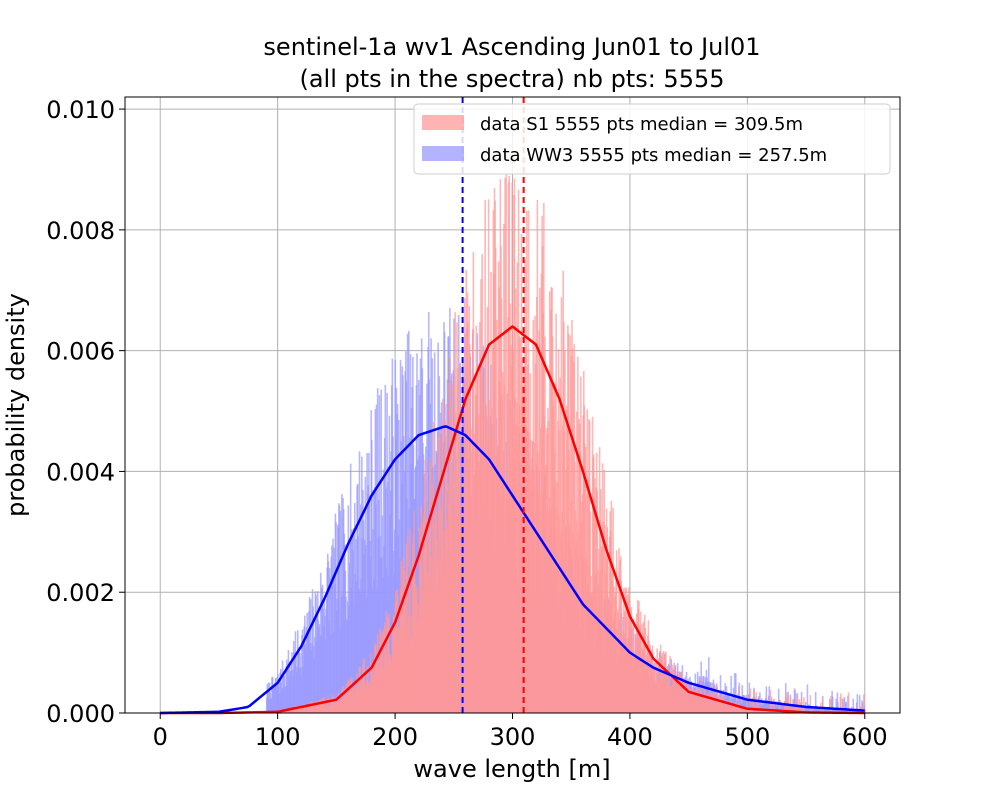 This screenshot has width=1000, height=800. What do you see at coordinates (511, 79) in the screenshot?
I see `chart-title-line2: (all pts in the spectra) nb pts: 5555` at bounding box center [511, 79].